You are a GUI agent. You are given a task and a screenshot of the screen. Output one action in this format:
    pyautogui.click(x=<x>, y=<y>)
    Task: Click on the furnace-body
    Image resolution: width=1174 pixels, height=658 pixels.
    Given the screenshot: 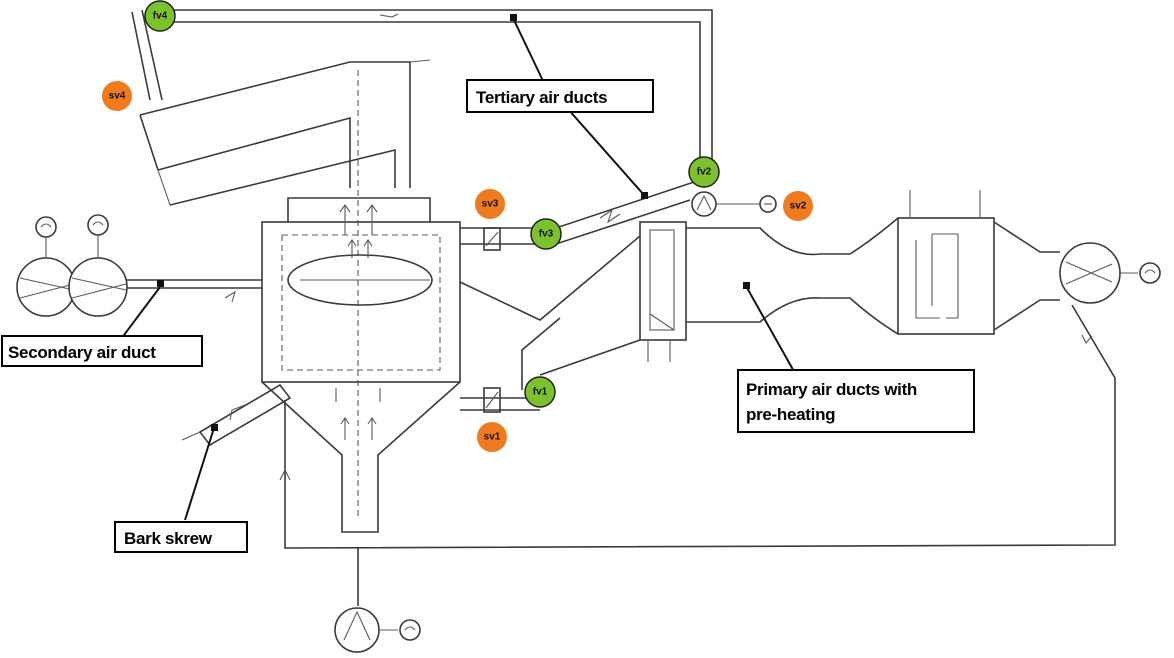 What is the action you would take?
    pyautogui.click(x=361, y=365)
    